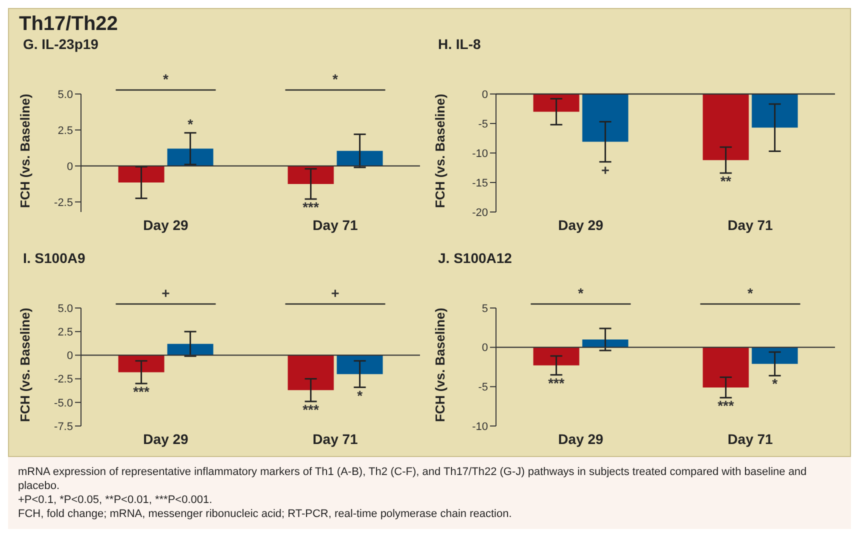 Image resolution: width=859 pixels, height=535 pixels. Describe the element at coordinates (69, 24) in the screenshot. I see `chart-subtitle: Th17/Th22` at that location.